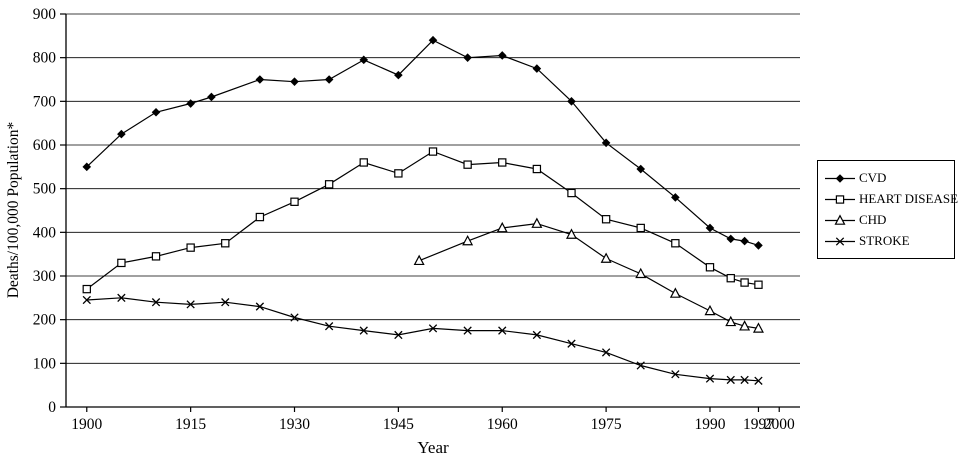  I want to click on series-stroke, so click(422, 339).